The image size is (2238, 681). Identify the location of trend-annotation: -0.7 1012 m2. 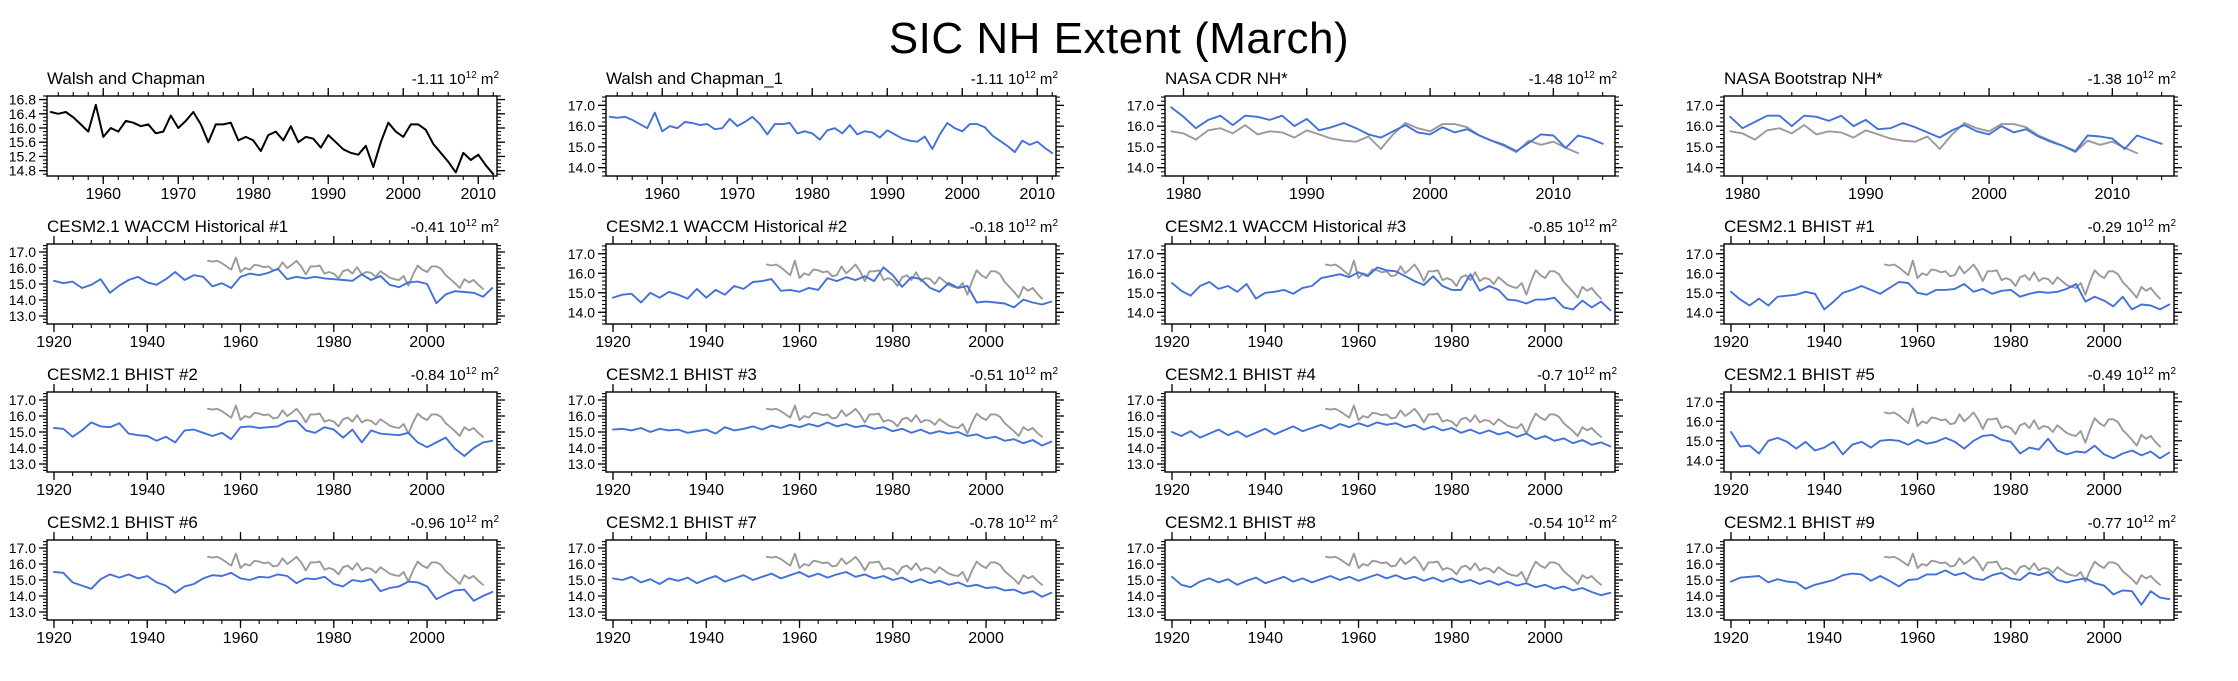
(1576, 375).